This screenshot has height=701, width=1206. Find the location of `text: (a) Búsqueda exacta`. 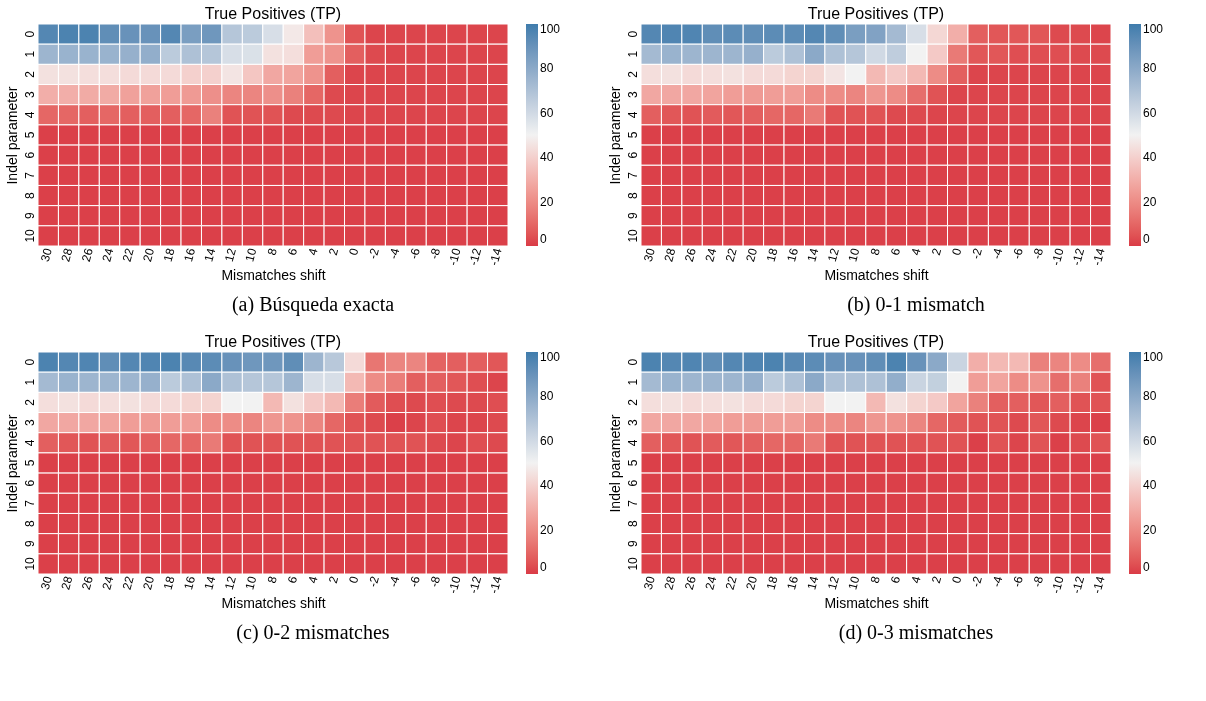

text: (a) Búsqueda exacta is located at coordinates (313, 304).